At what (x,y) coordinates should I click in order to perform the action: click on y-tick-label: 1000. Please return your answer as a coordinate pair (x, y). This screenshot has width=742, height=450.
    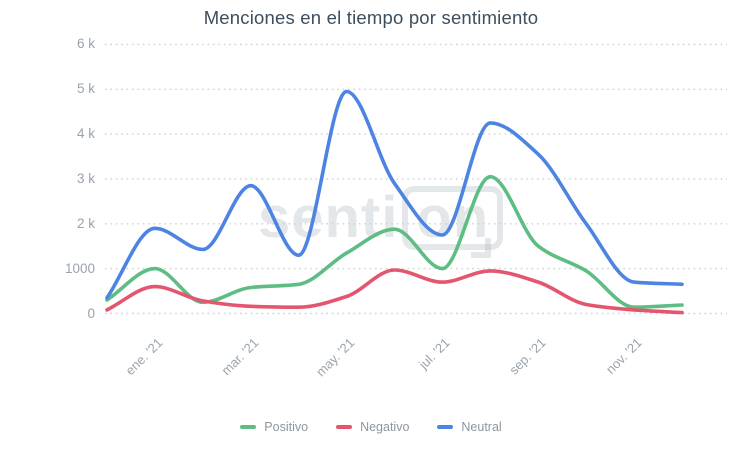
    Looking at the image, I should click on (79, 268).